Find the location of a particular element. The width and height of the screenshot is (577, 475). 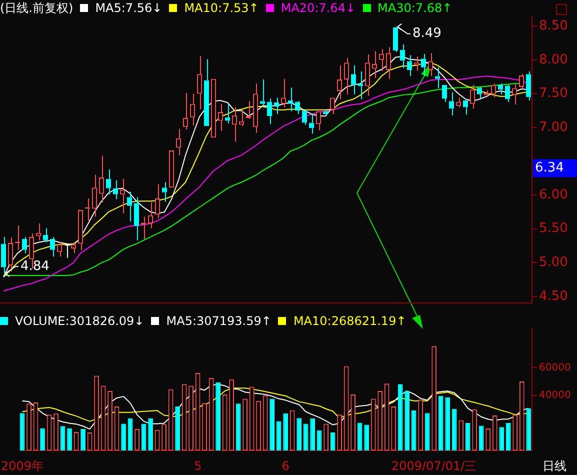

x-tick-label: 6 is located at coordinates (286, 465).